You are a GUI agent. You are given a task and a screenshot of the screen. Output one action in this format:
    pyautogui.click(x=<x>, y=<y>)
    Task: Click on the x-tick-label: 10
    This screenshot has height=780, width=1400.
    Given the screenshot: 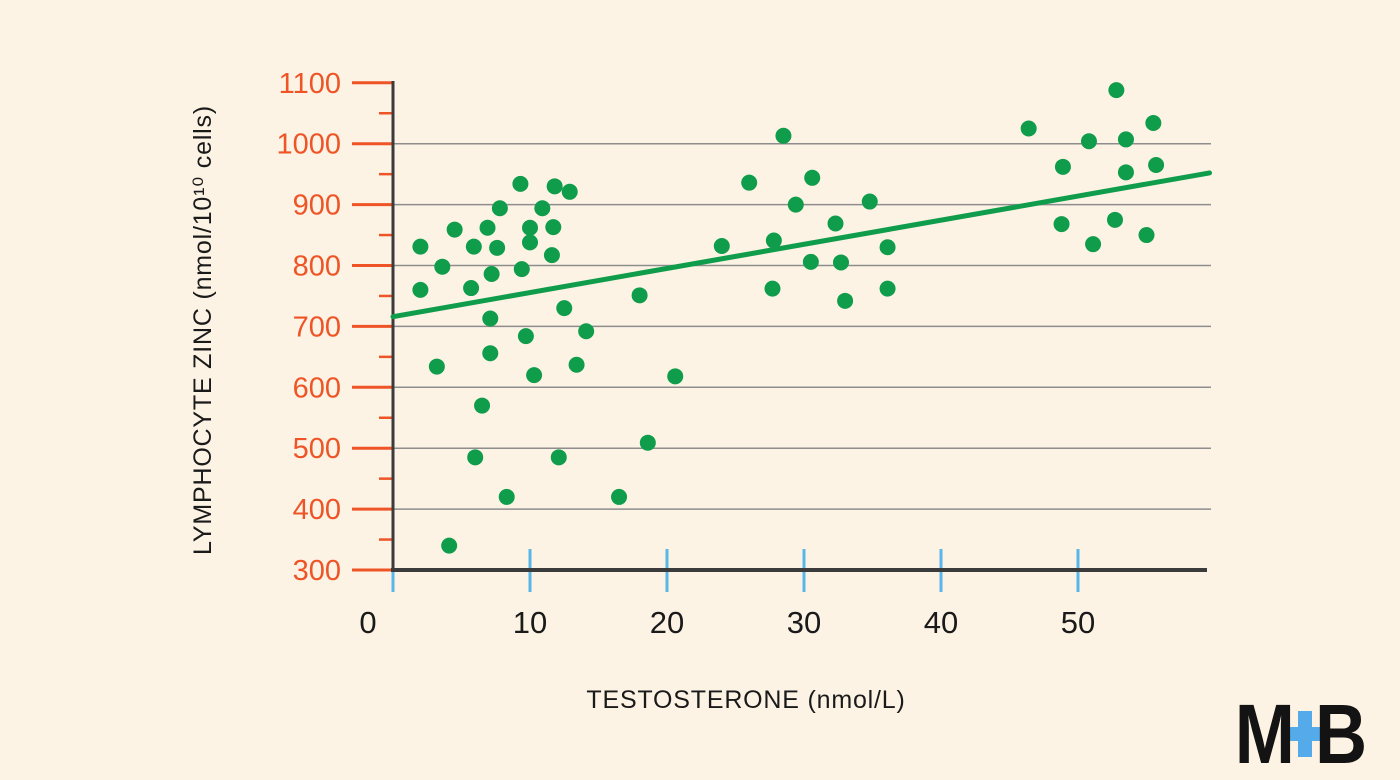 What is the action you would take?
    pyautogui.click(x=530, y=622)
    